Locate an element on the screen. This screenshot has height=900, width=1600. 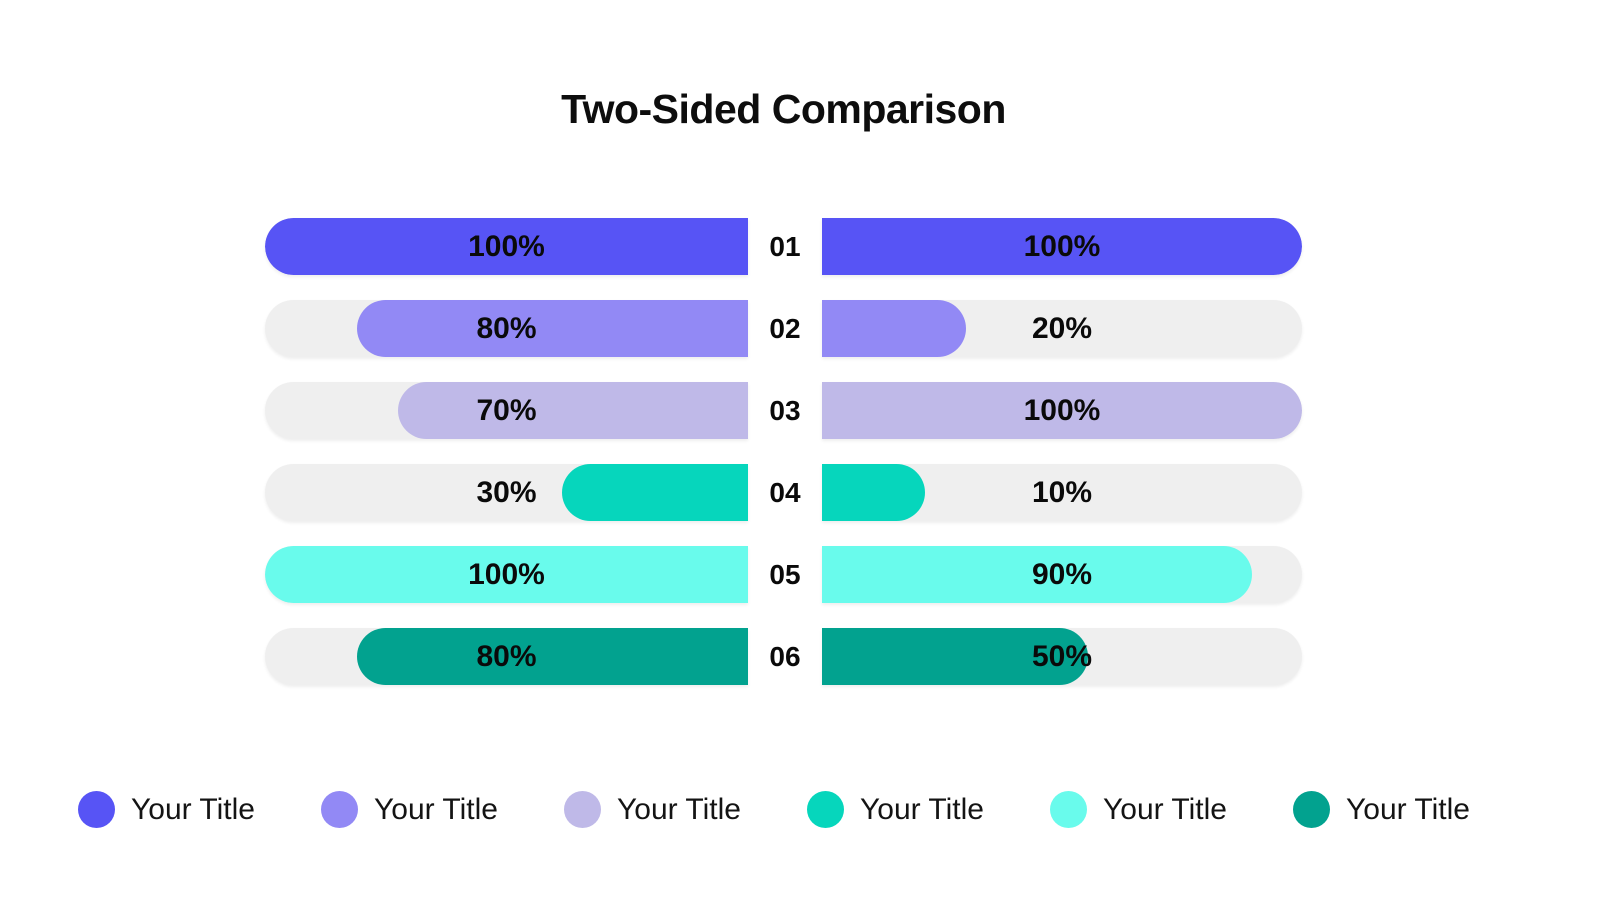
row-01-left-track: 100% is located at coordinates (506, 246).